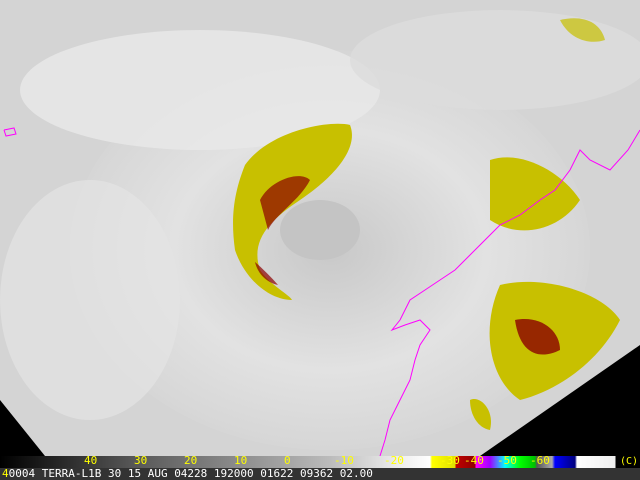 Image resolution: width=640 pixels, height=480 pixels. Describe the element at coordinates (344, 460) in the screenshot. I see `colorbar-label: -10` at that location.